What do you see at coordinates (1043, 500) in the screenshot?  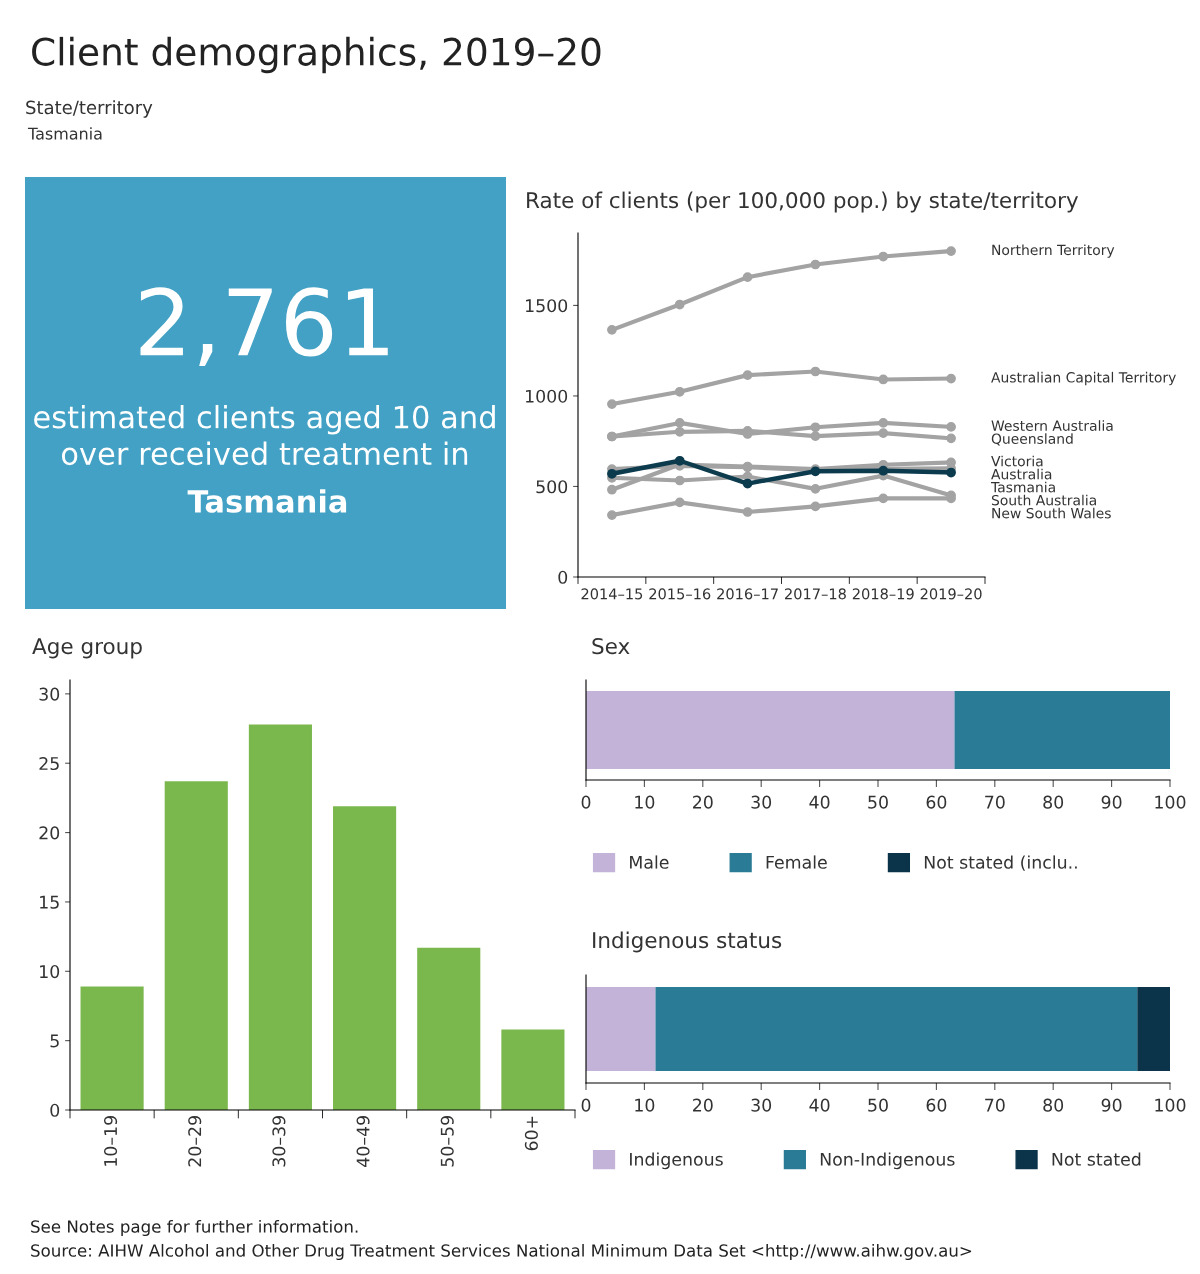 I see `text: South Australia` at bounding box center [1043, 500].